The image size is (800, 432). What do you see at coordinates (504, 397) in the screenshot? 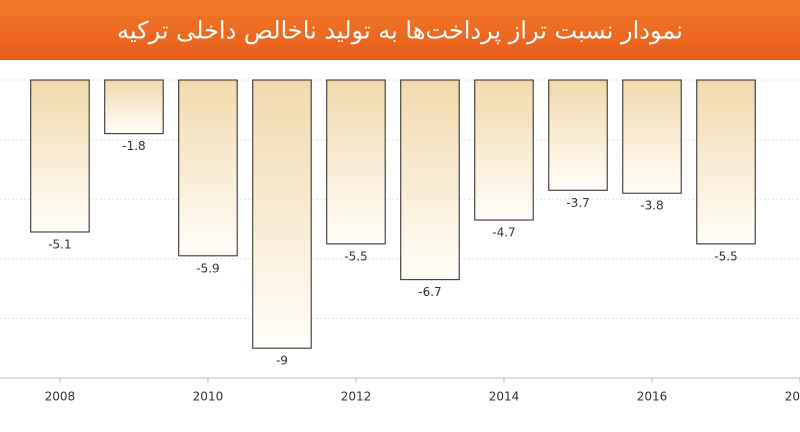
I see `x-tick-label: 2014` at bounding box center [504, 397].